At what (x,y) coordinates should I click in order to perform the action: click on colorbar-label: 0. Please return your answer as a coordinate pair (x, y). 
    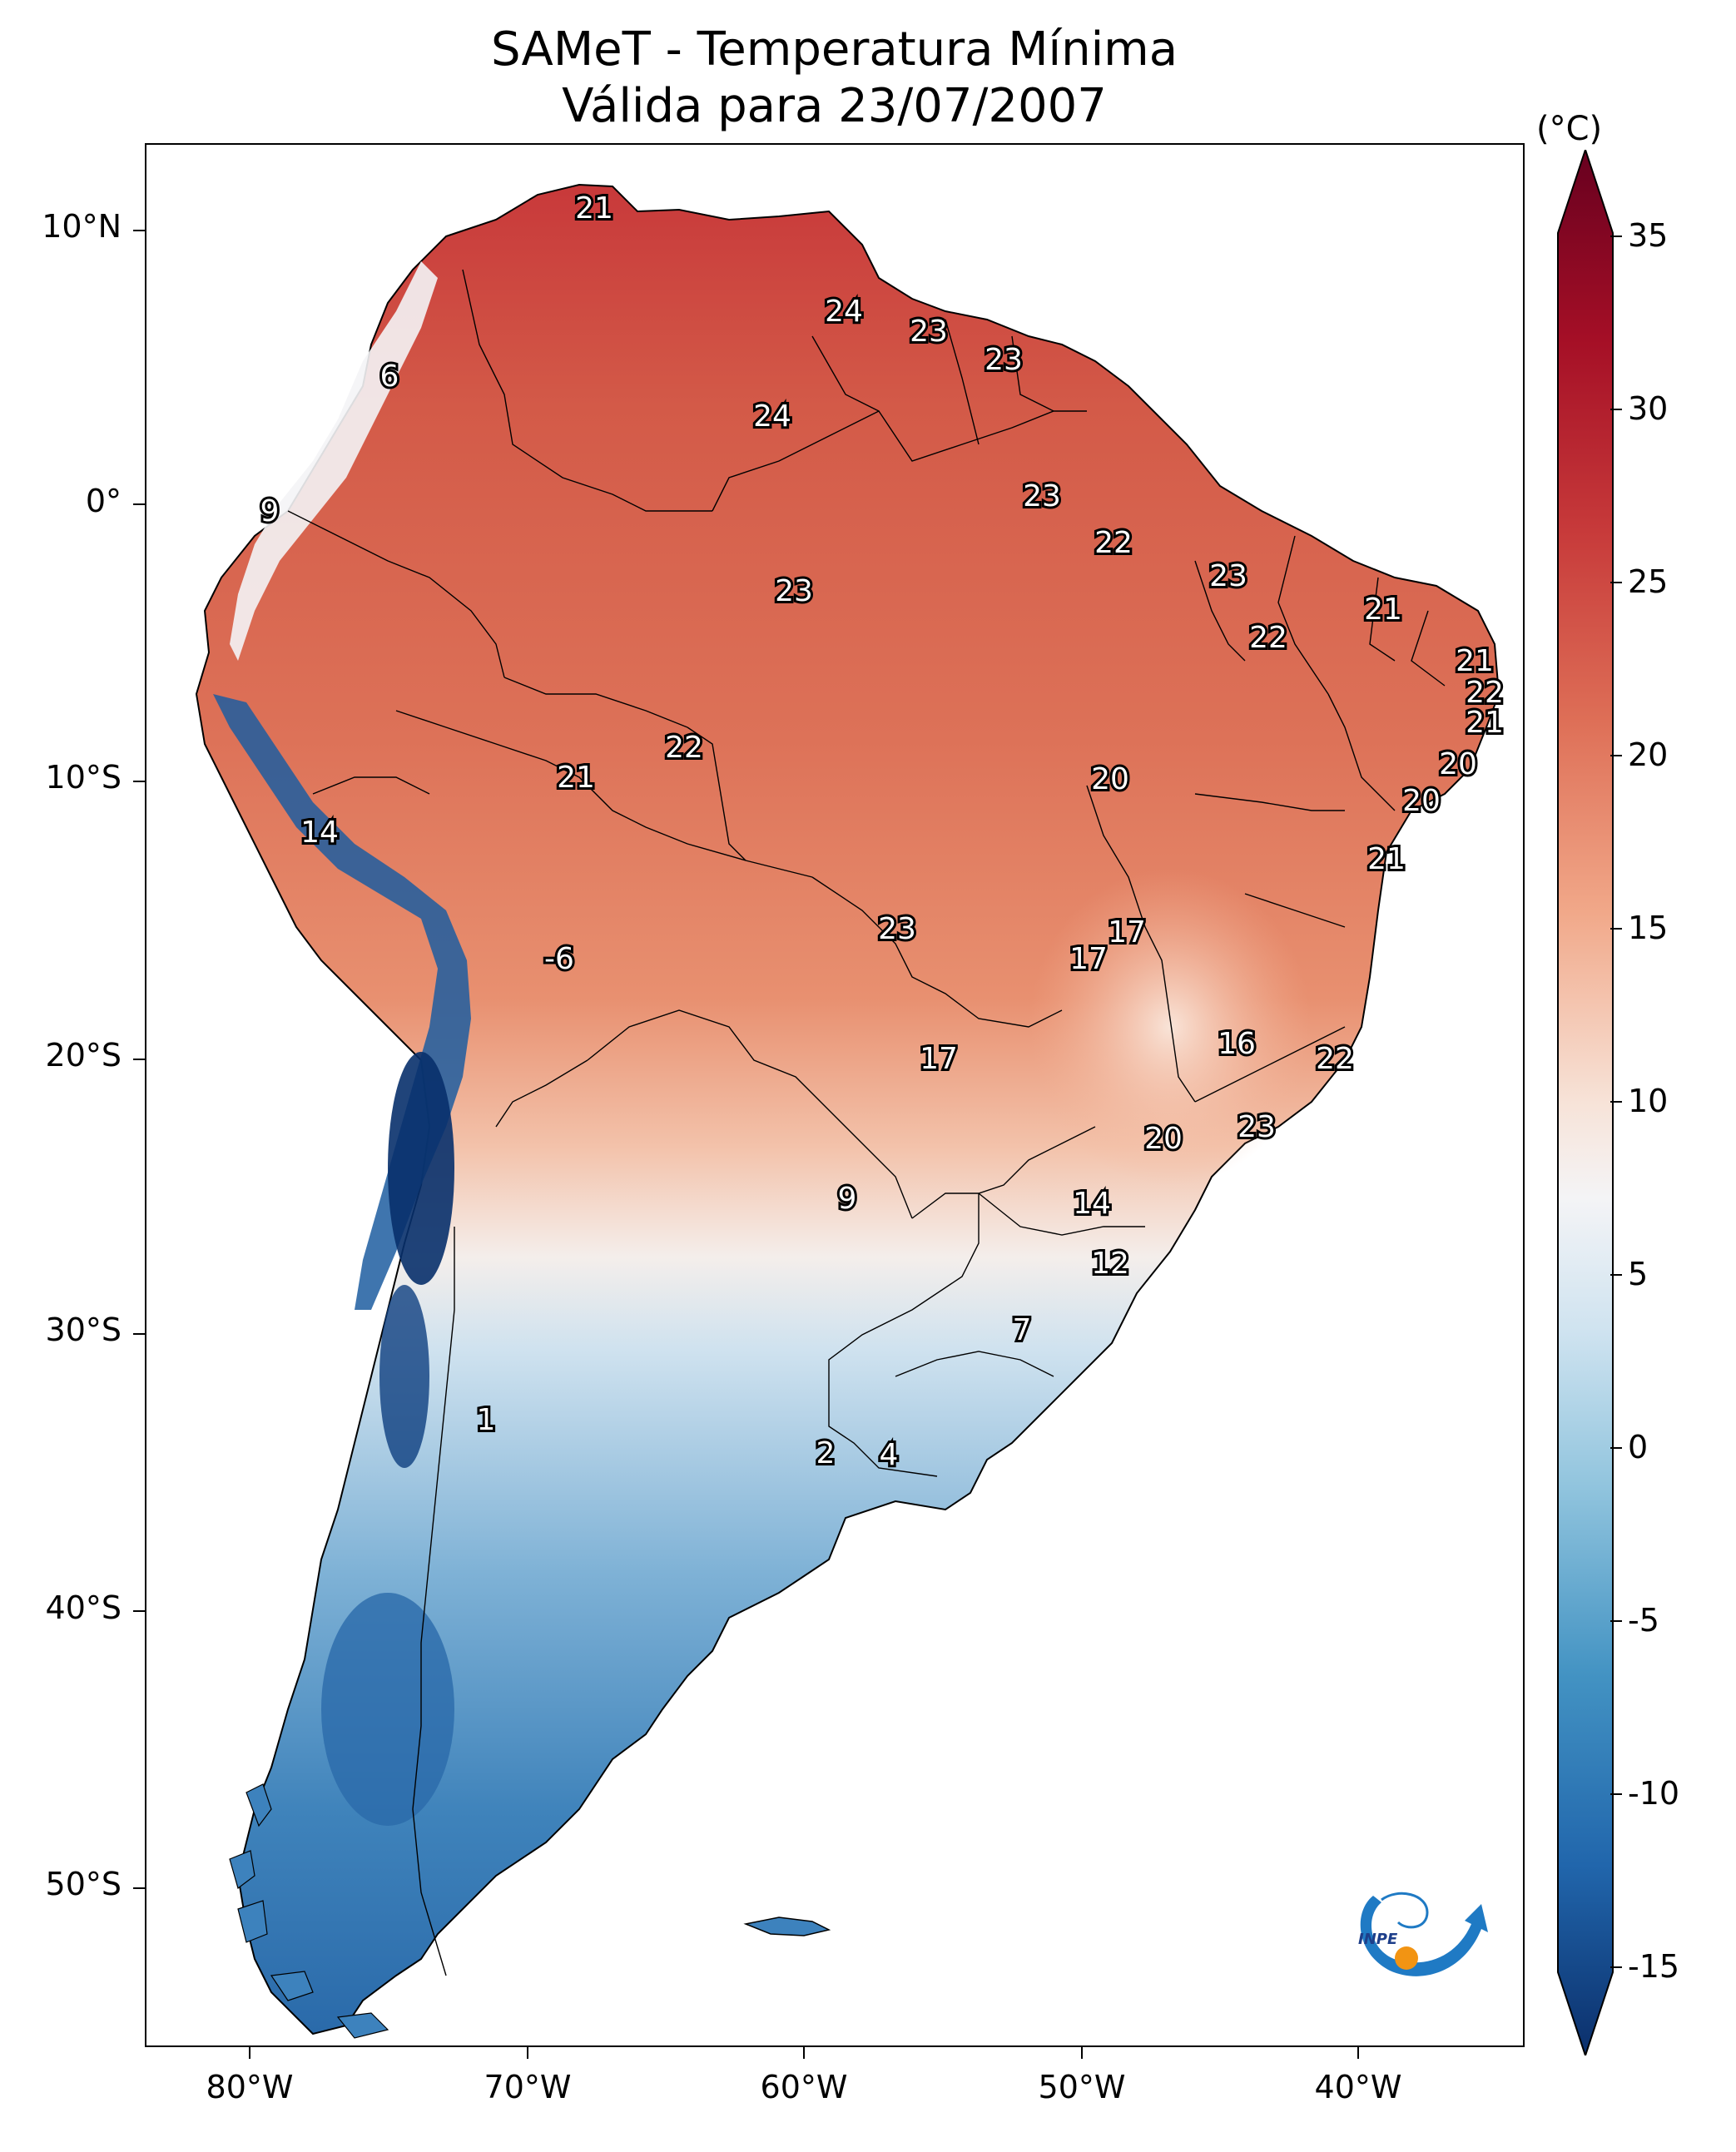
    Looking at the image, I should click on (1638, 1447).